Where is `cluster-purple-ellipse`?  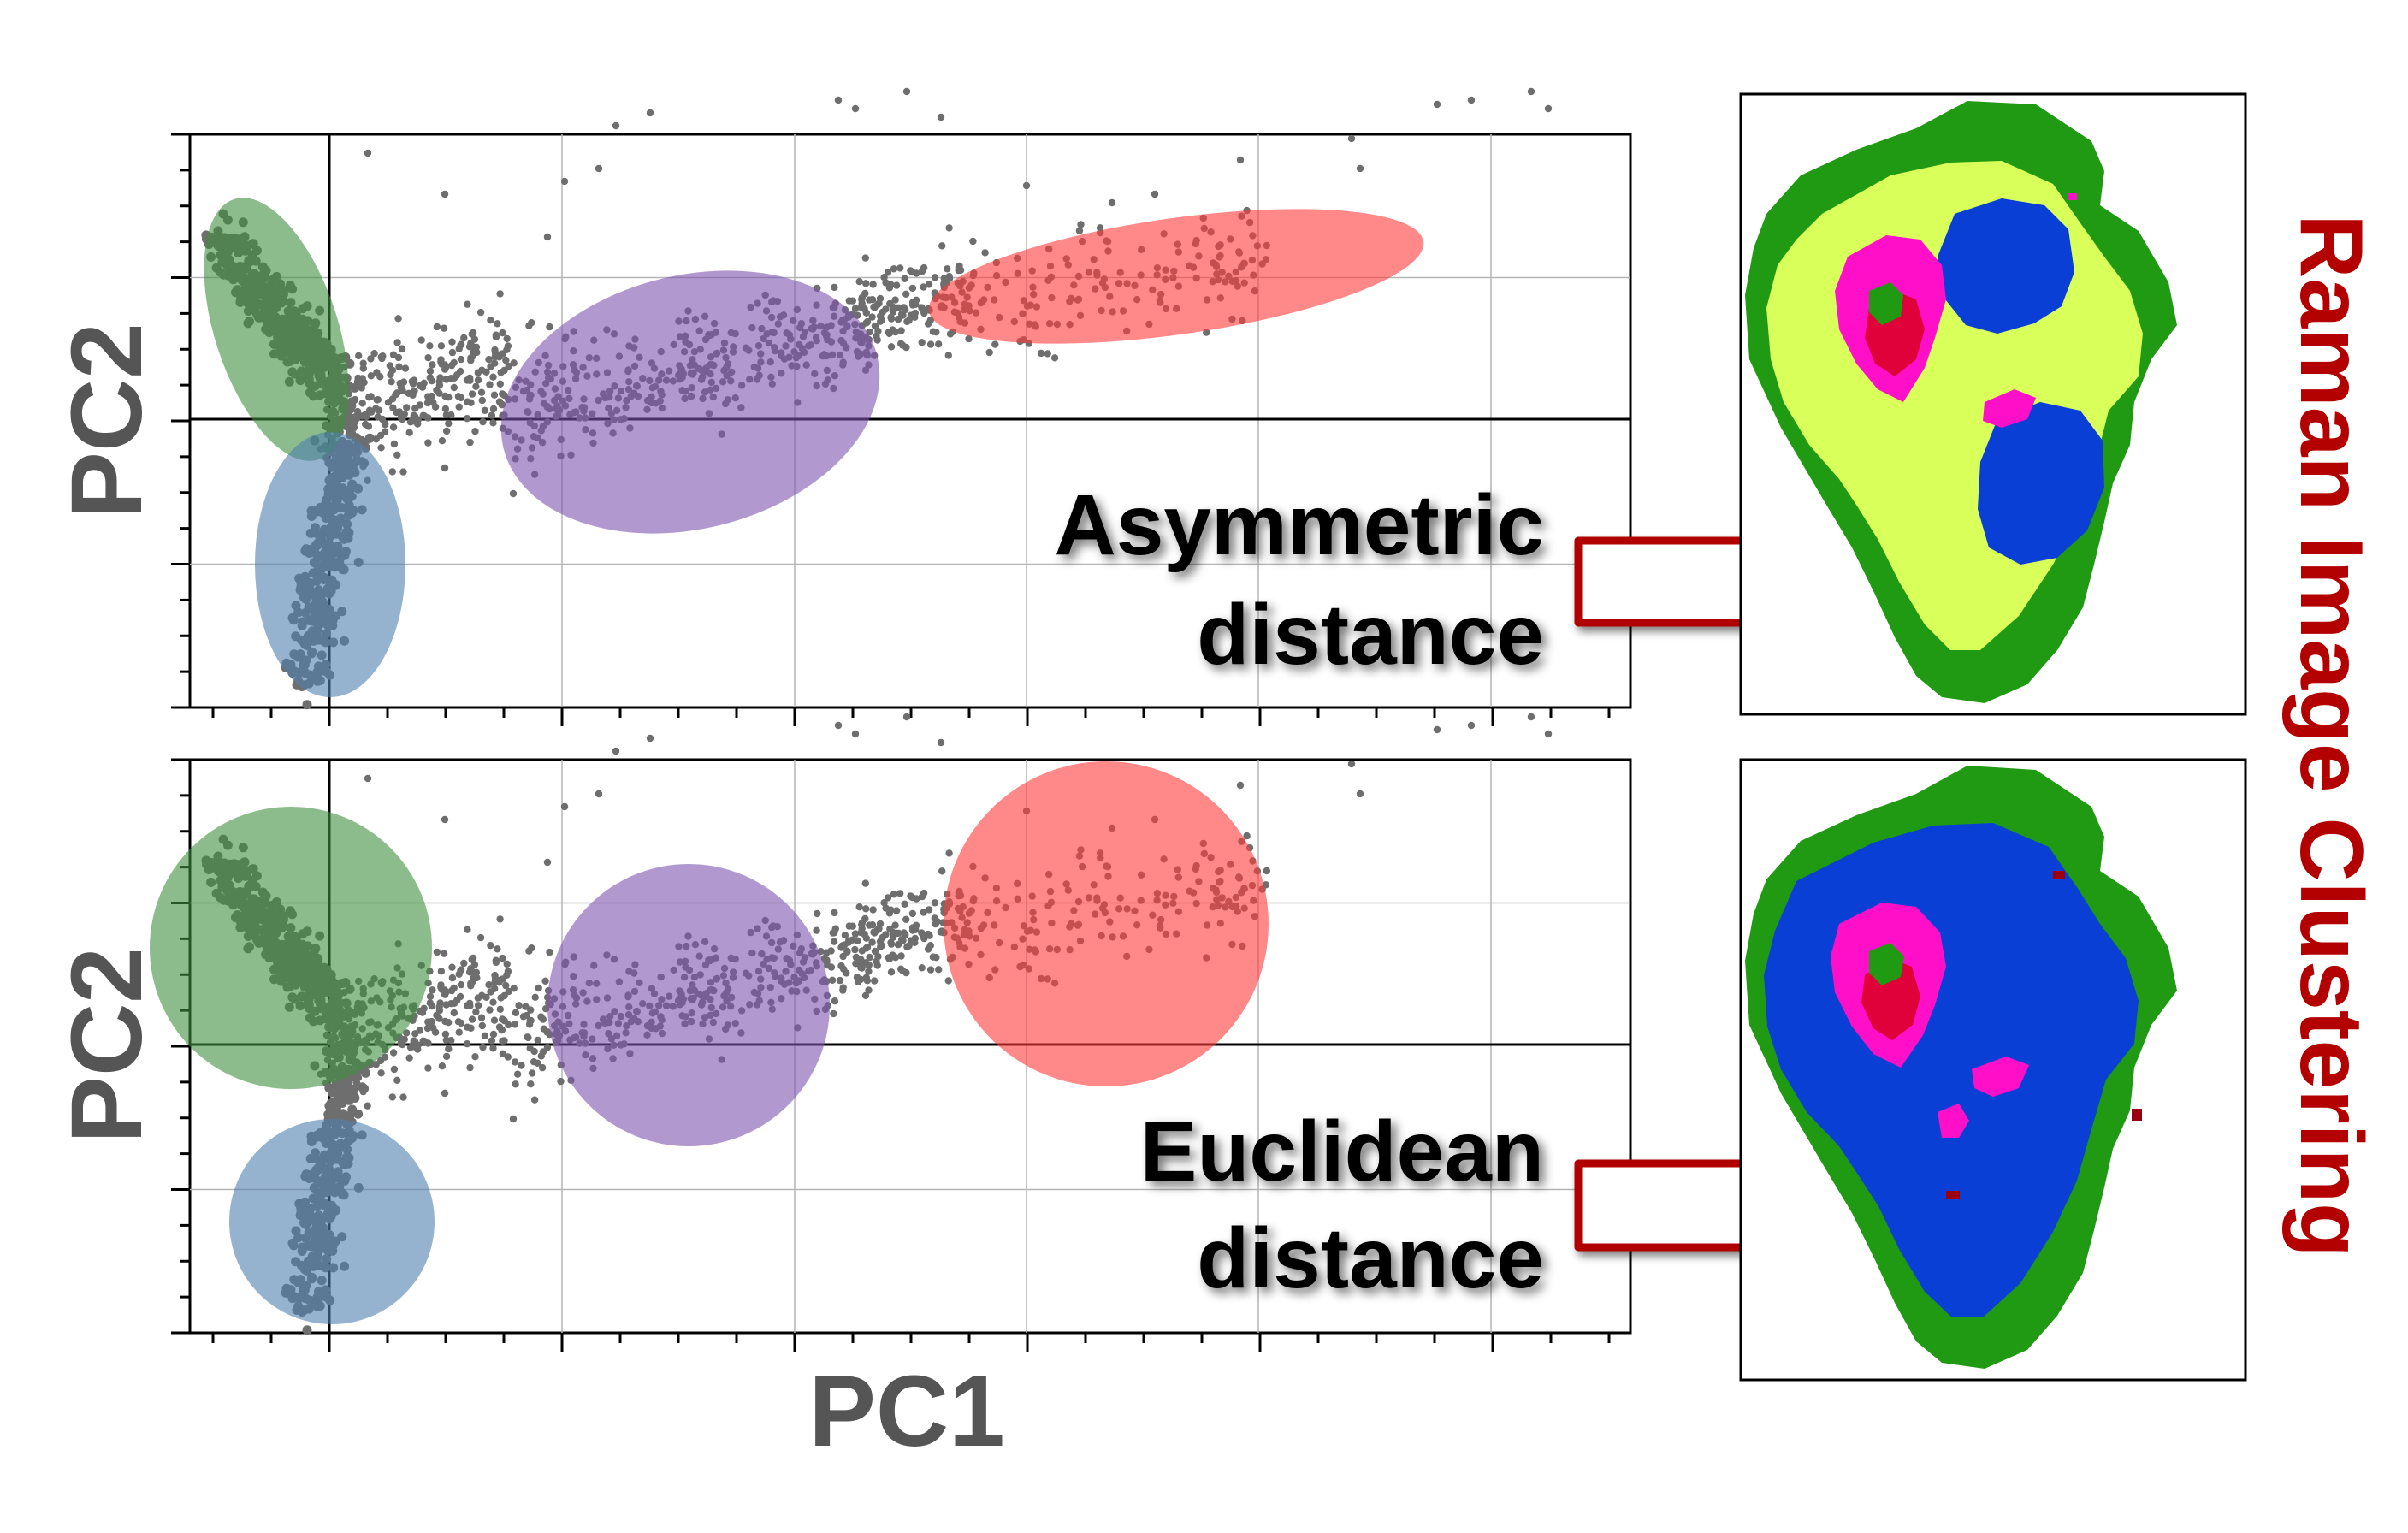 cluster-purple-ellipse is located at coordinates (690, 402).